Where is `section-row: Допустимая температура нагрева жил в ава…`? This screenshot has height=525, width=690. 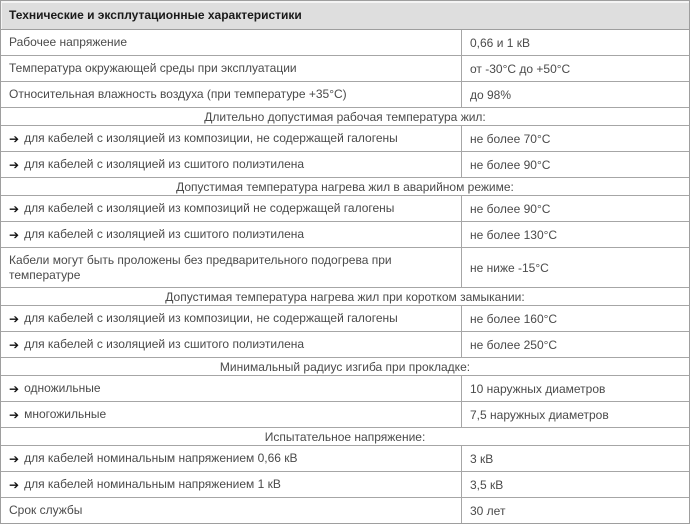
section-row: Допустимая температура нагрева жил в ава… is located at coordinates (345, 187).